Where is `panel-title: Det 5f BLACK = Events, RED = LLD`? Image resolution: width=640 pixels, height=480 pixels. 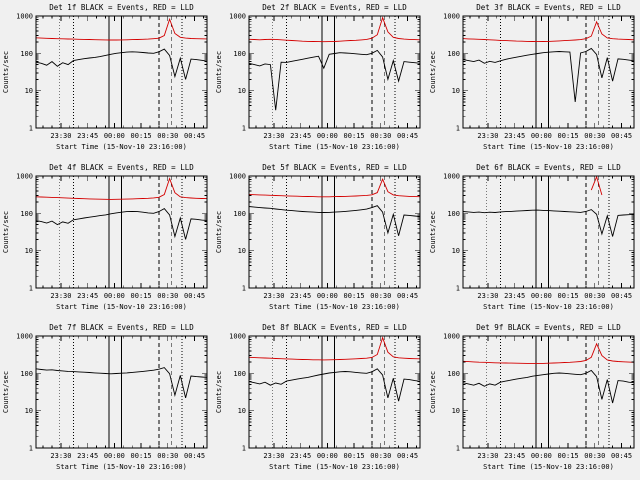
panel-title: Det 5f BLACK = Events, RED = LLD is located at coordinates (335, 167).